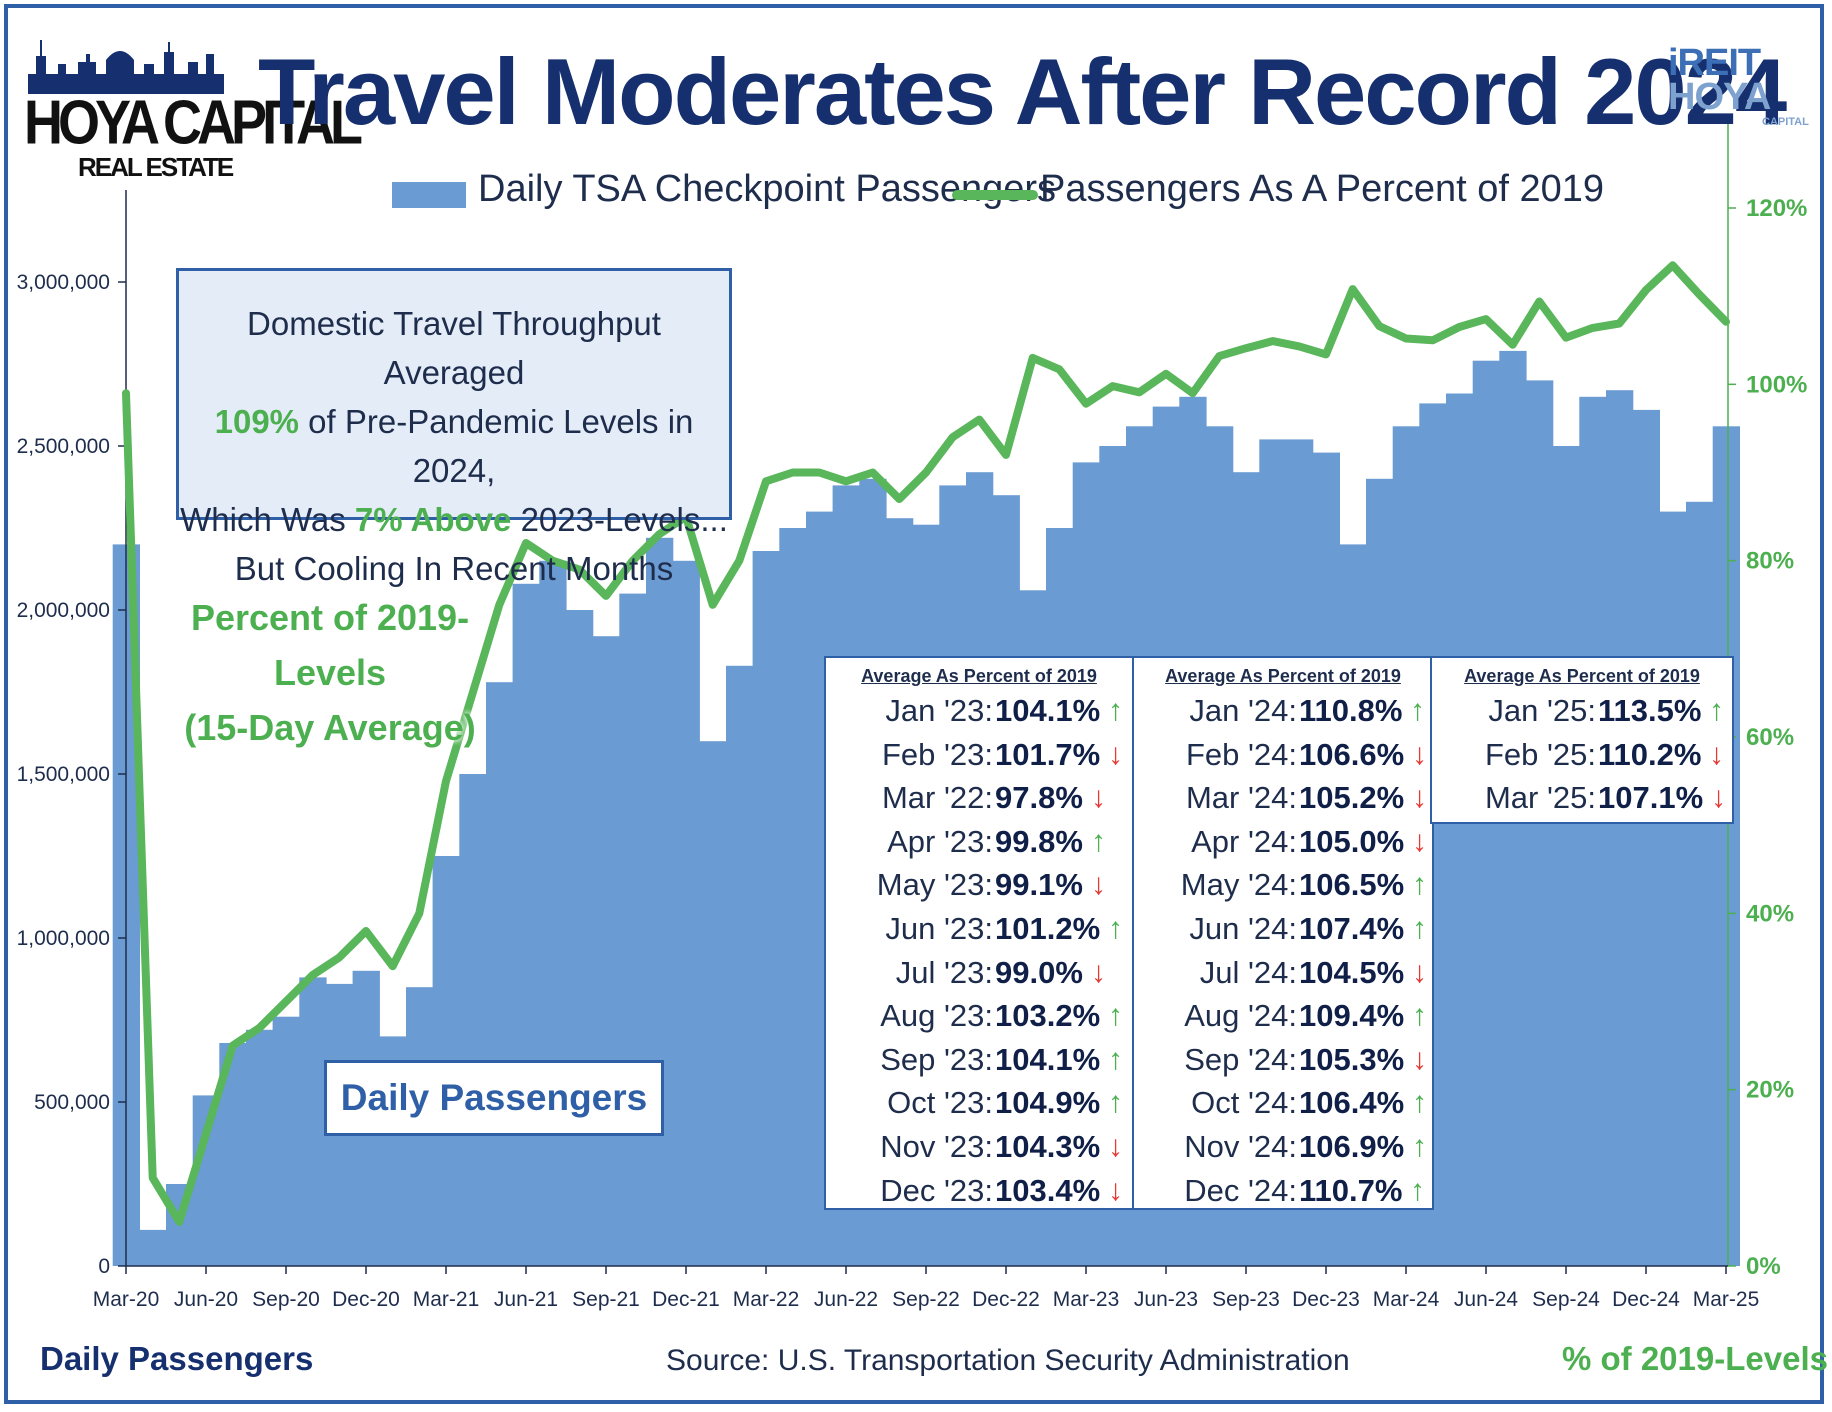 This screenshot has width=1832, height=1412. Describe the element at coordinates (1352, 1103) in the screenshot. I see `row-value: 106.4%` at that location.